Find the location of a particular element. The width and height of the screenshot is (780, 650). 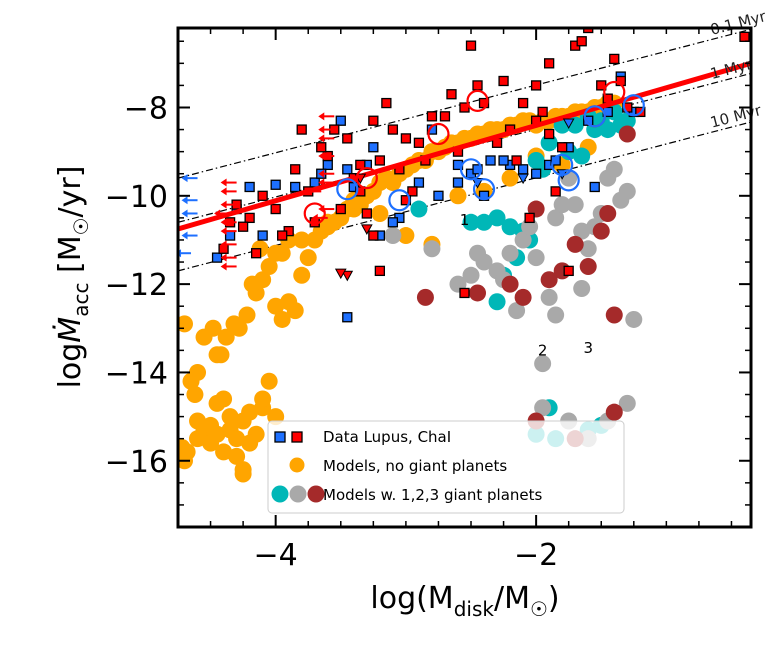

legend-label-models-no-planets: Models, no giant planets is located at coordinates (415, 466).